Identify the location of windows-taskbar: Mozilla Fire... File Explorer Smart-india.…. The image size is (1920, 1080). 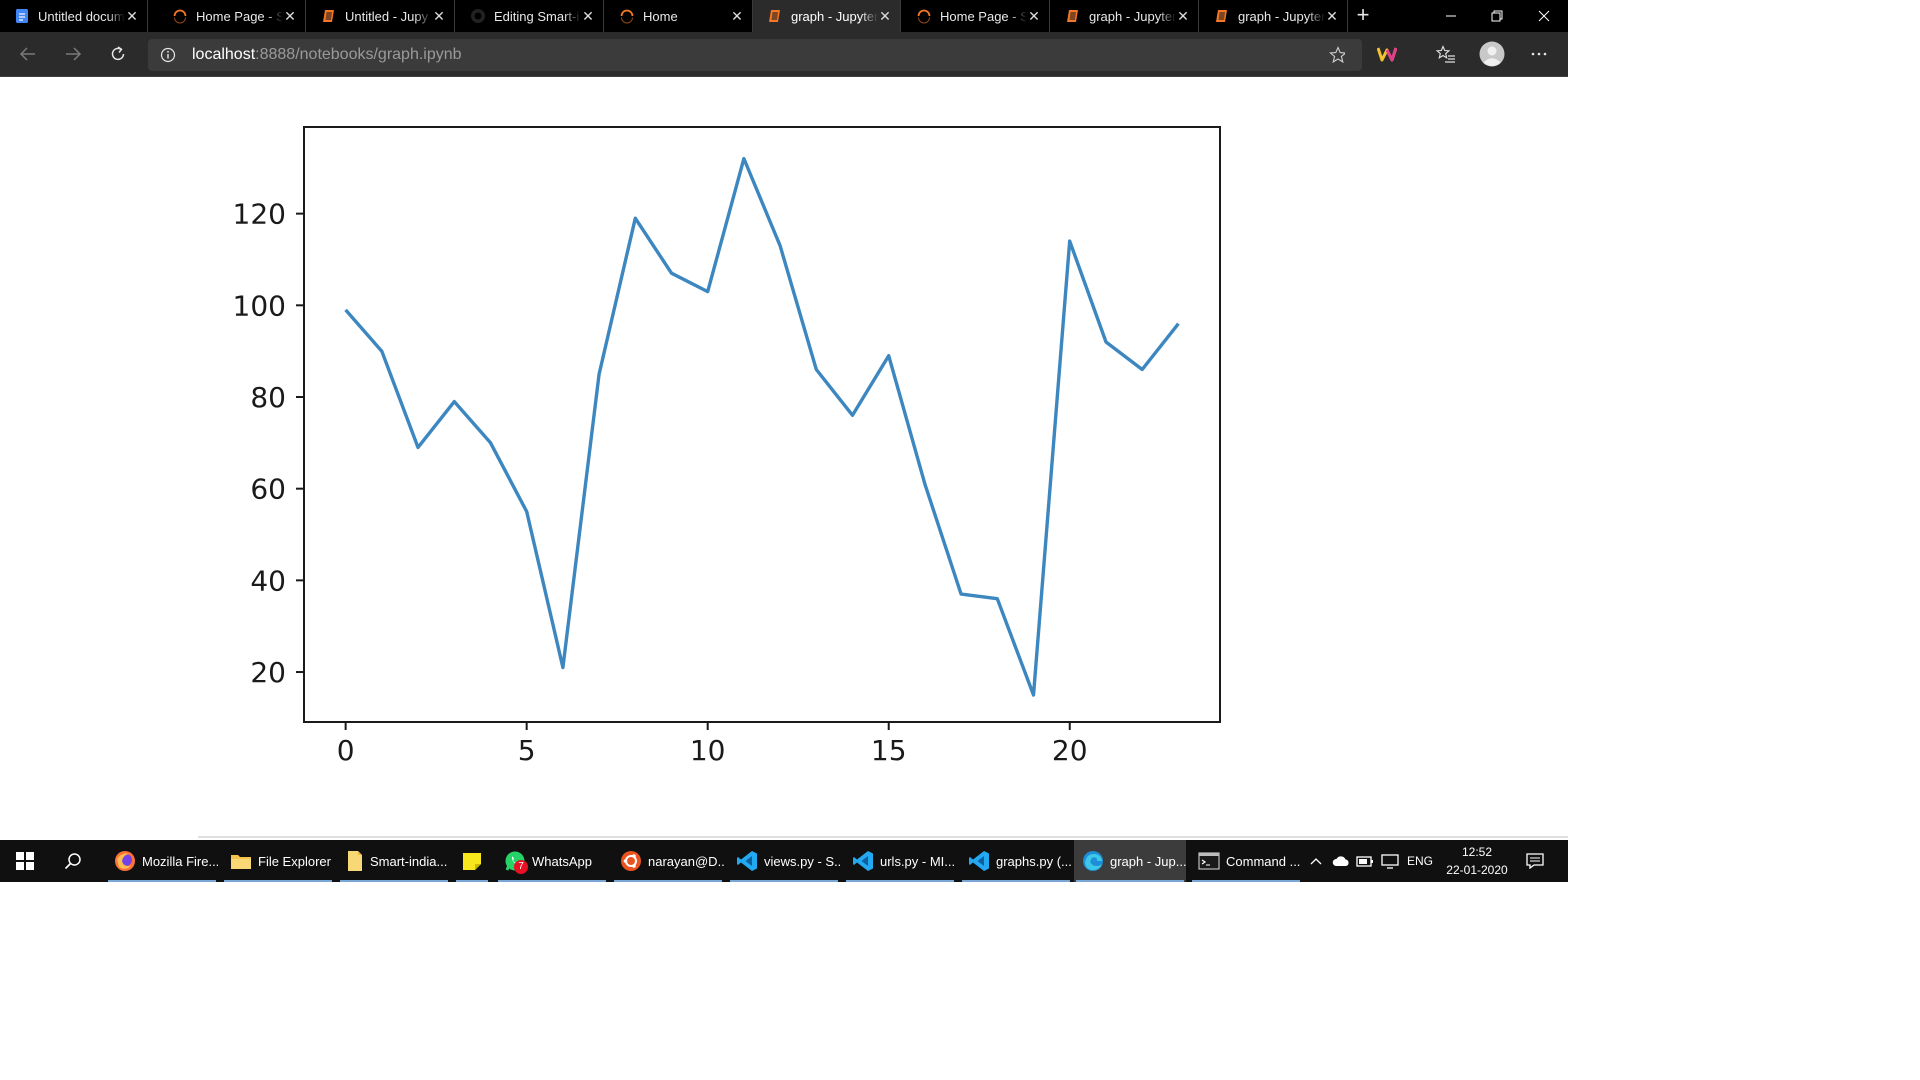
(784, 861).